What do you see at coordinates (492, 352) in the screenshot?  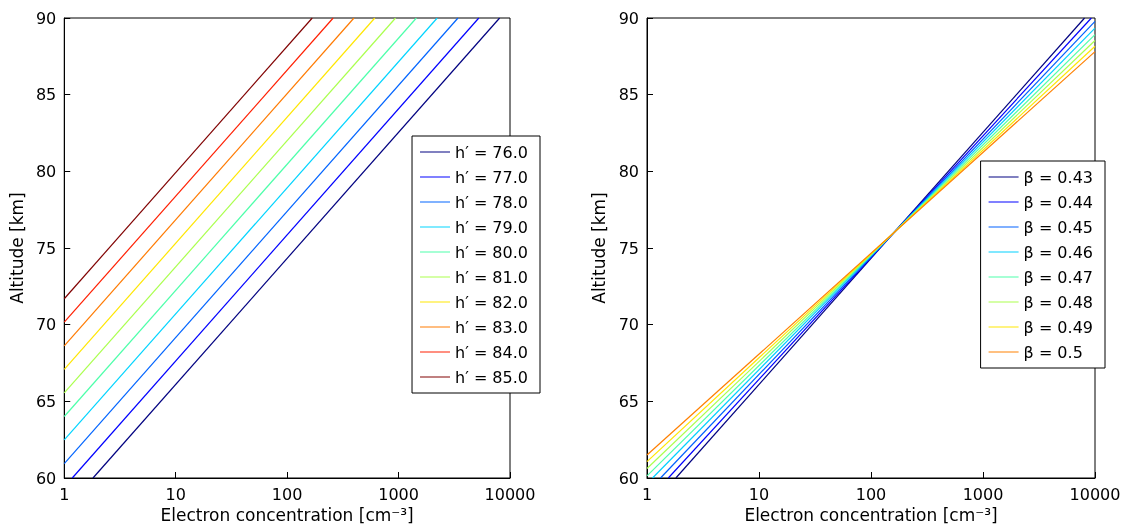 I see `legend-label: h′ = 84.0` at bounding box center [492, 352].